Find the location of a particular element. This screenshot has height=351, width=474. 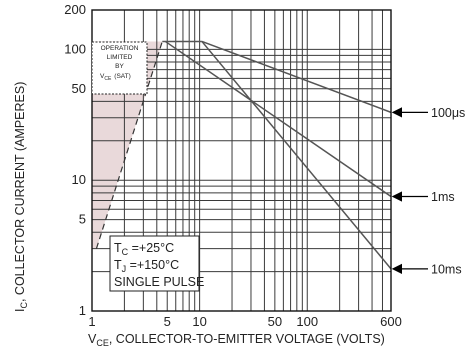

limit-line is located at coordinates (129, 145).